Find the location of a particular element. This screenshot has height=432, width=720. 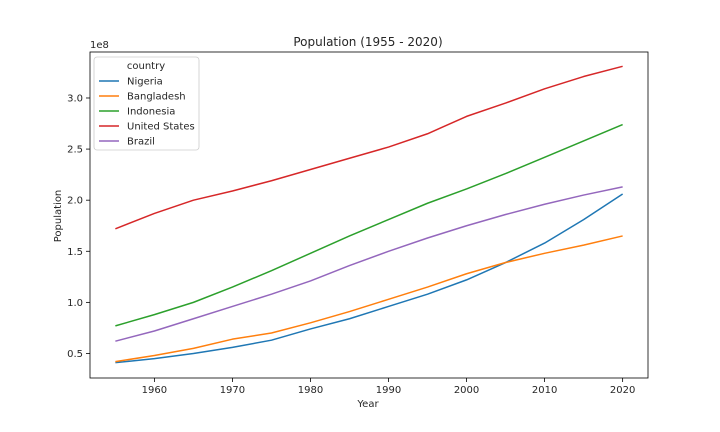

legend-item-united-states: United States is located at coordinates (147, 127).